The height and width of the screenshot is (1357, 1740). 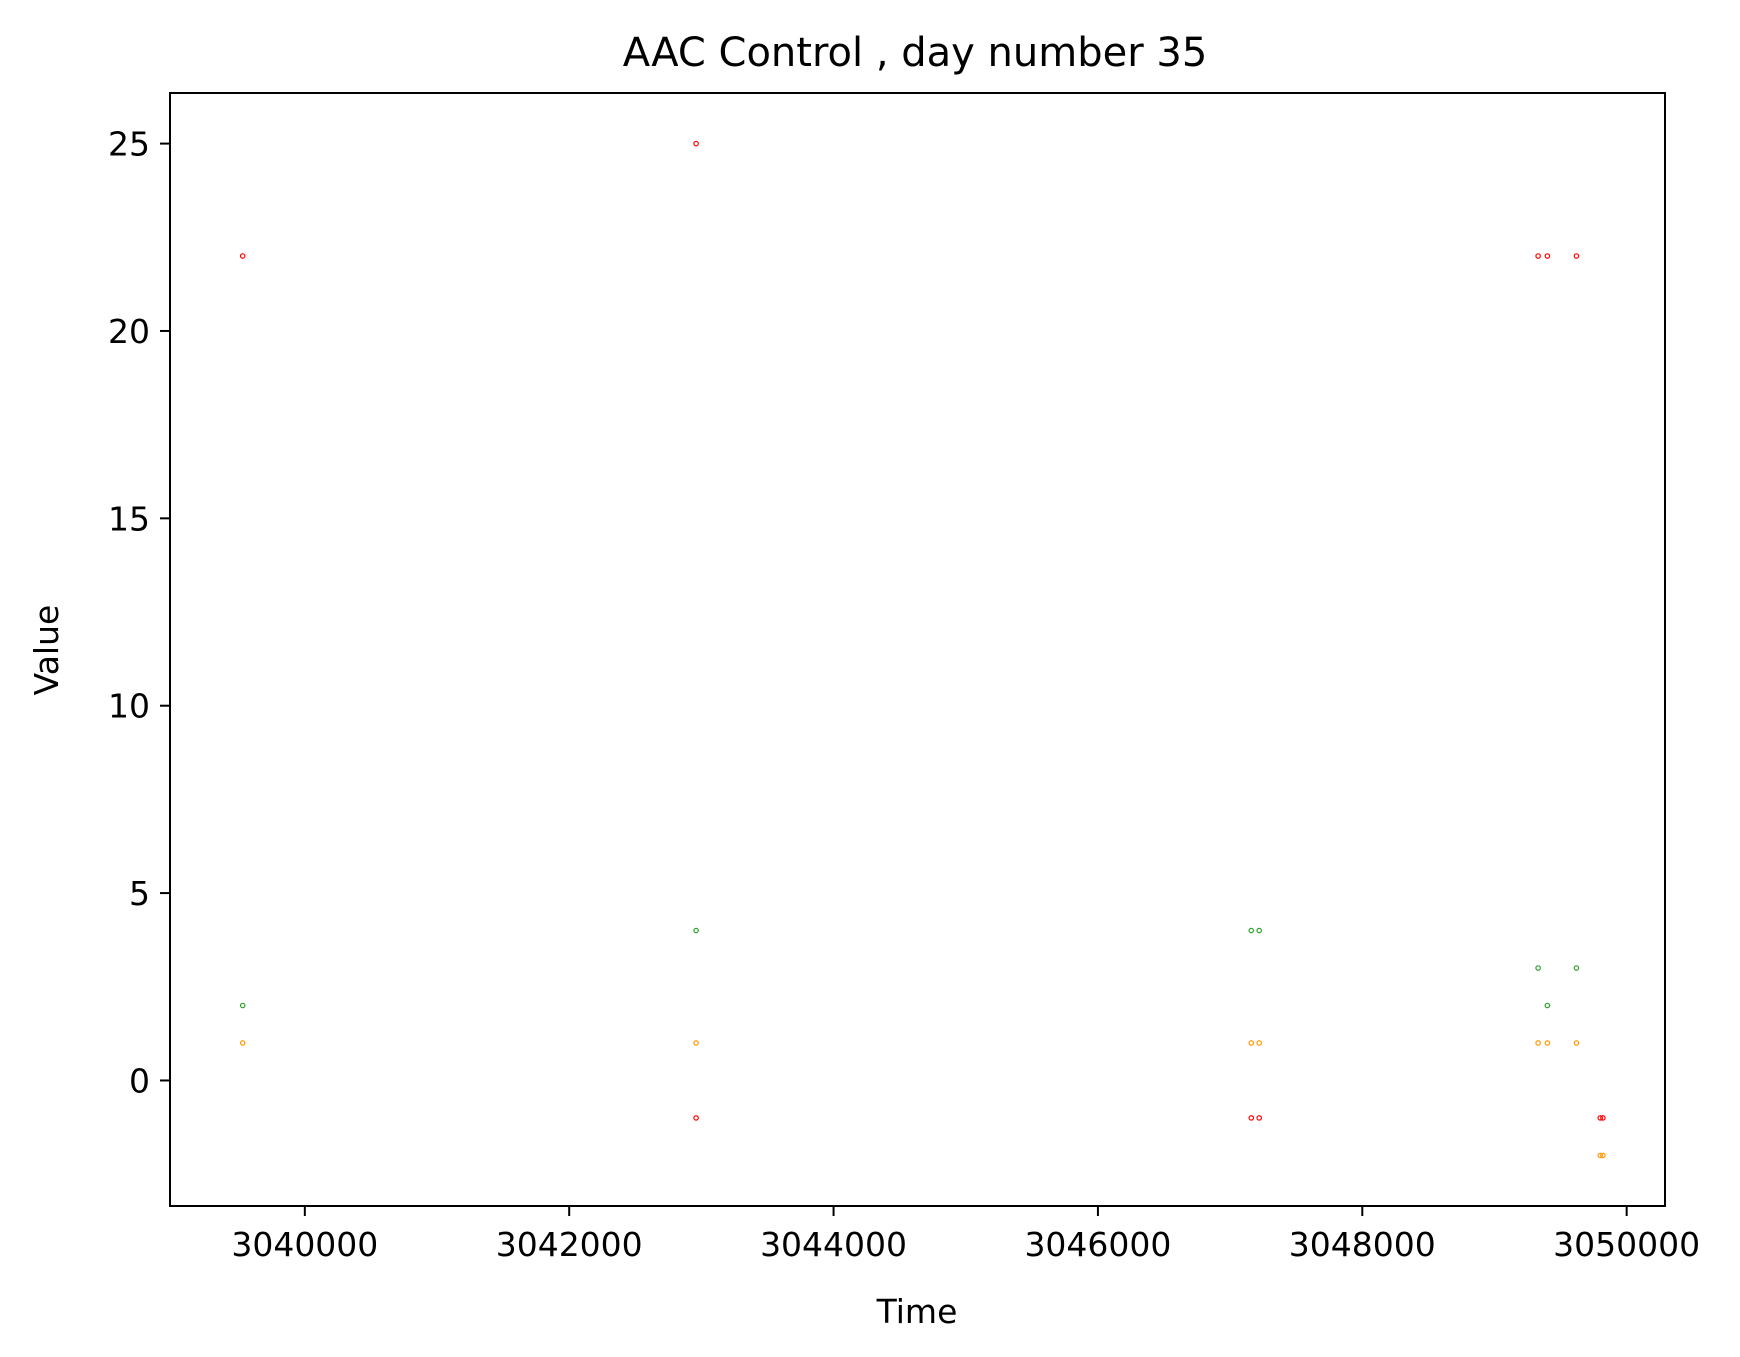 What do you see at coordinates (917, 1311) in the screenshot?
I see `x-axis-label: Time` at bounding box center [917, 1311].